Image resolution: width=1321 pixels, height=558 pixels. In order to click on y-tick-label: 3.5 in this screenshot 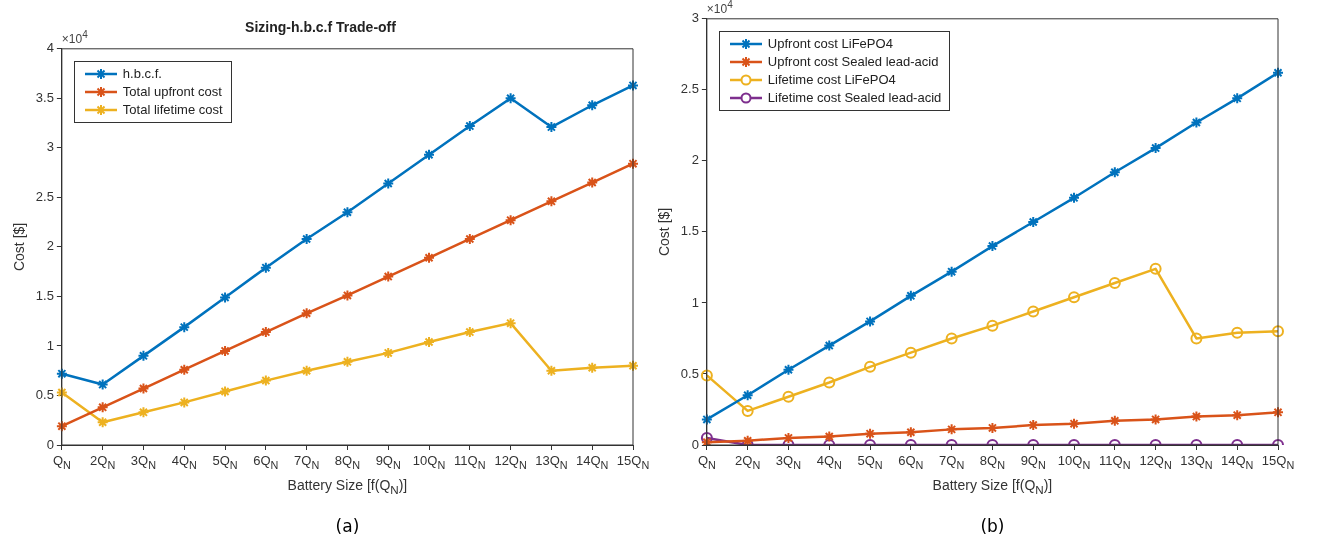, I will do `click(44, 97)`.